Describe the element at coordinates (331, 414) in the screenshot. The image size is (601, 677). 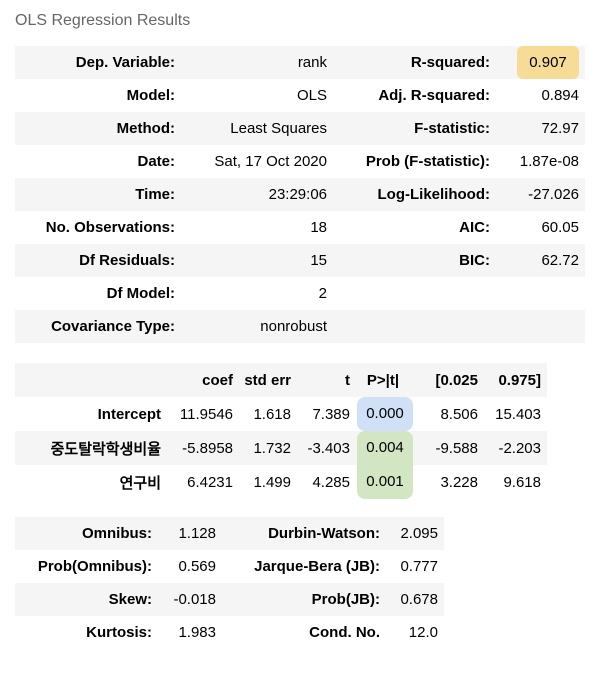
I see `t-cell: 7.389` at that location.